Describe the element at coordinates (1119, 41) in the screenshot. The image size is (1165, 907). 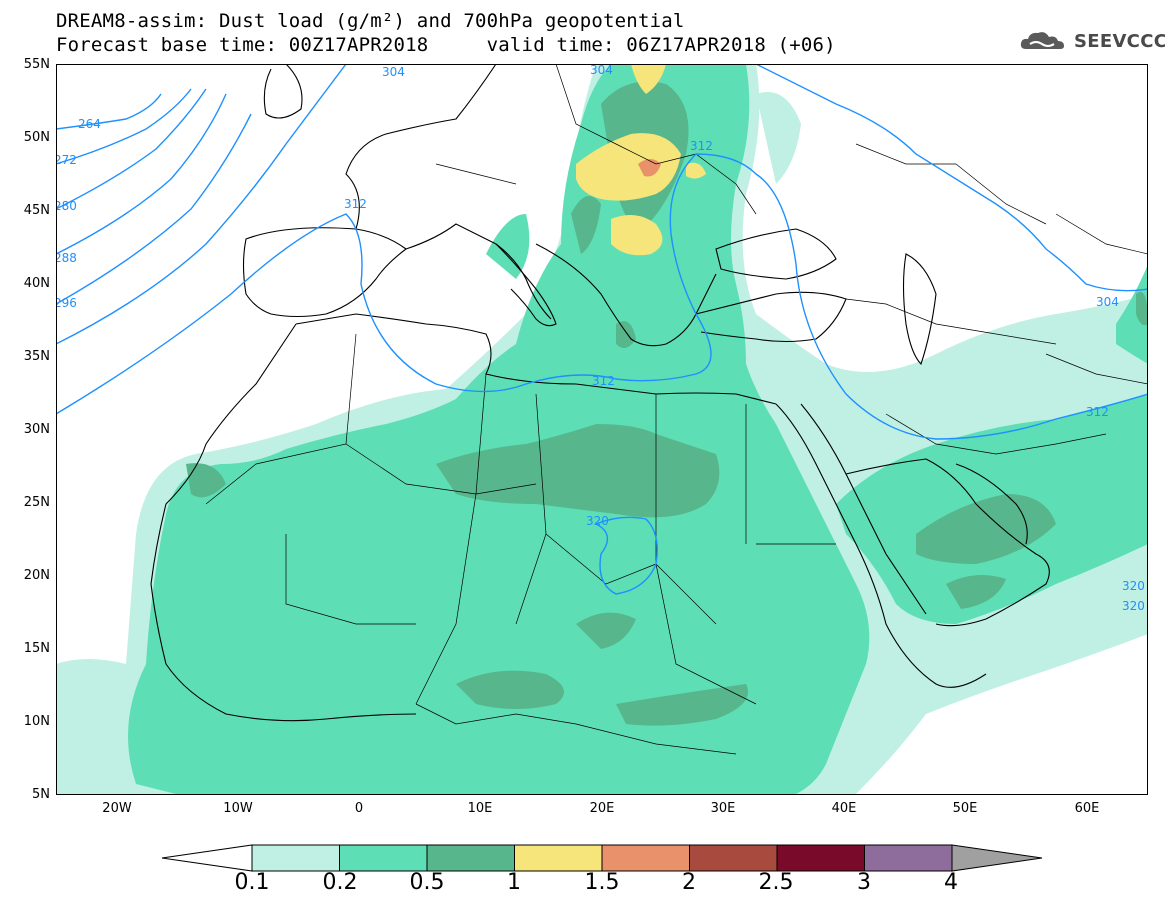
I see `logo-text: SEEVCCC` at that location.